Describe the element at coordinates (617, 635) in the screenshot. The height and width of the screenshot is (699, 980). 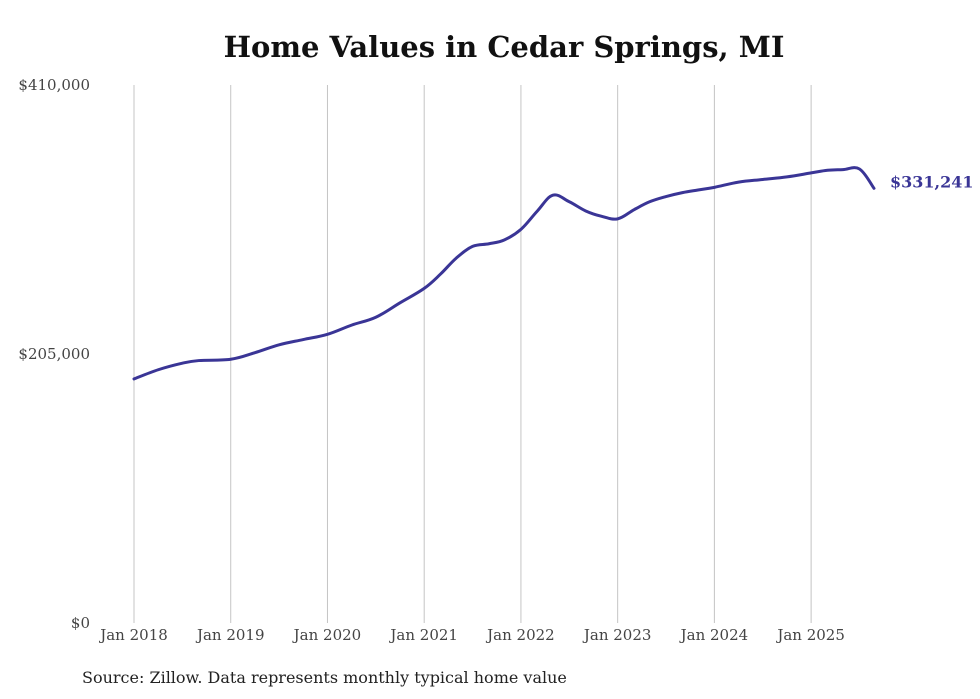
I see `x-tick-label: Jan 2023` at that location.